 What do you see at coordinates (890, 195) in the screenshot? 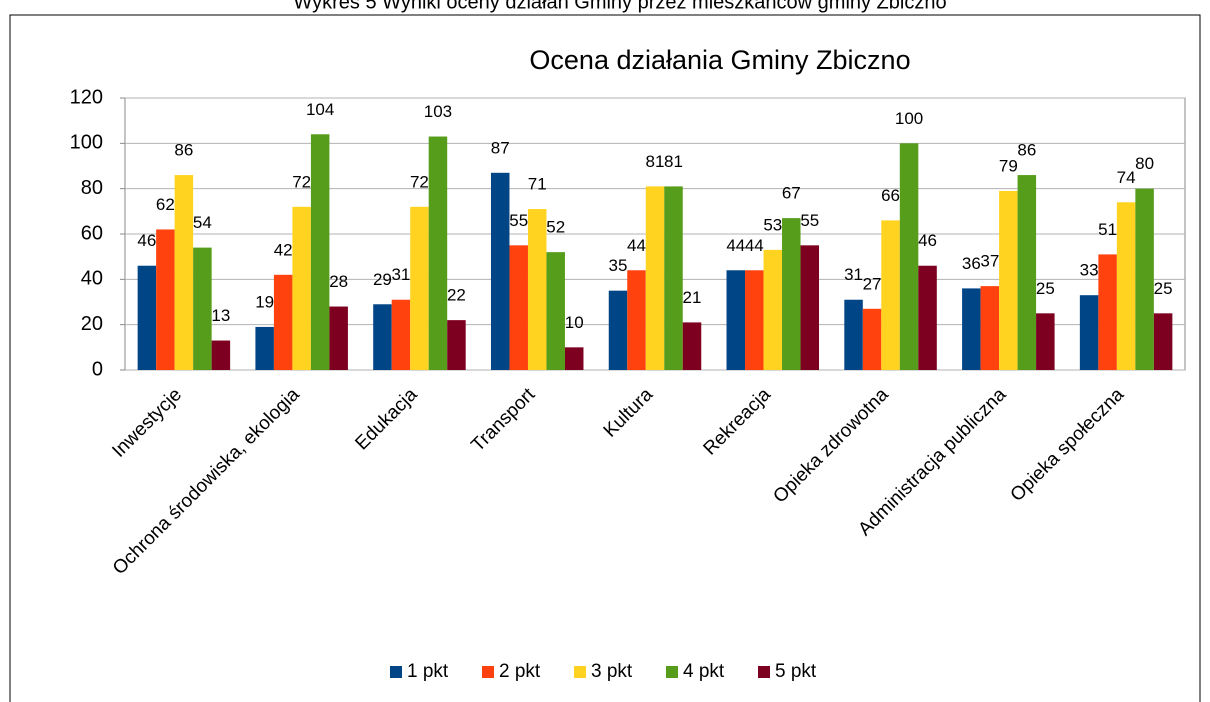
I see `data-label: 66` at bounding box center [890, 195].